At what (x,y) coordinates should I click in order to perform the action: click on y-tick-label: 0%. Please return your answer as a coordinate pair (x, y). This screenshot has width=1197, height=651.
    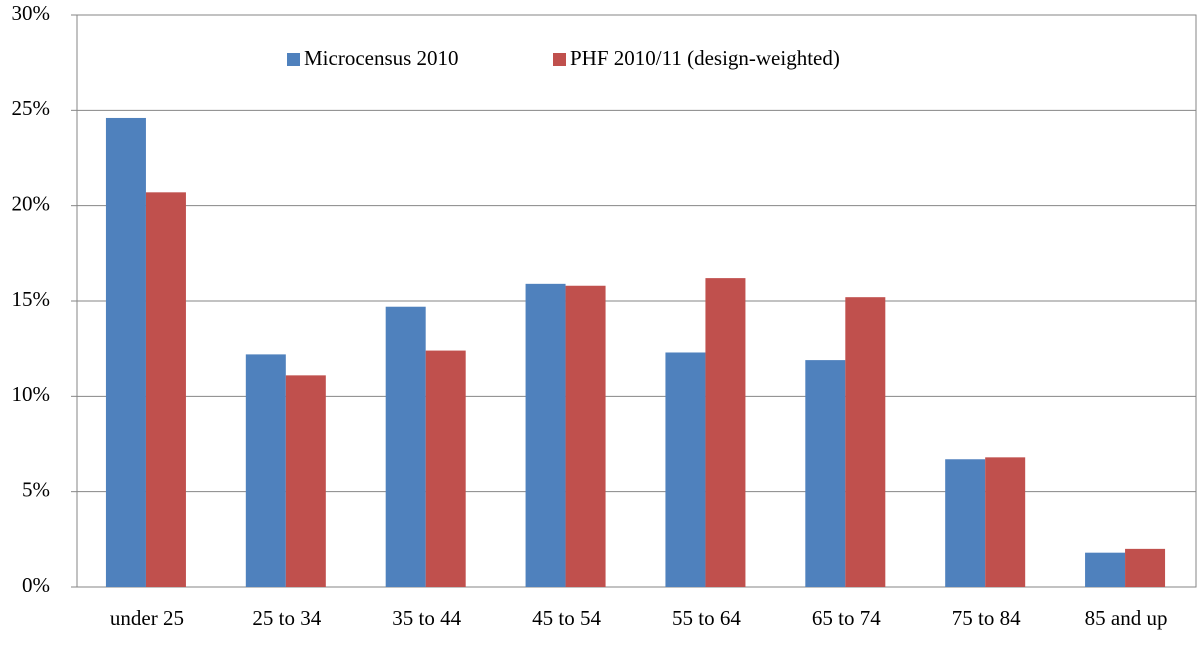
    Looking at the image, I should click on (36, 585).